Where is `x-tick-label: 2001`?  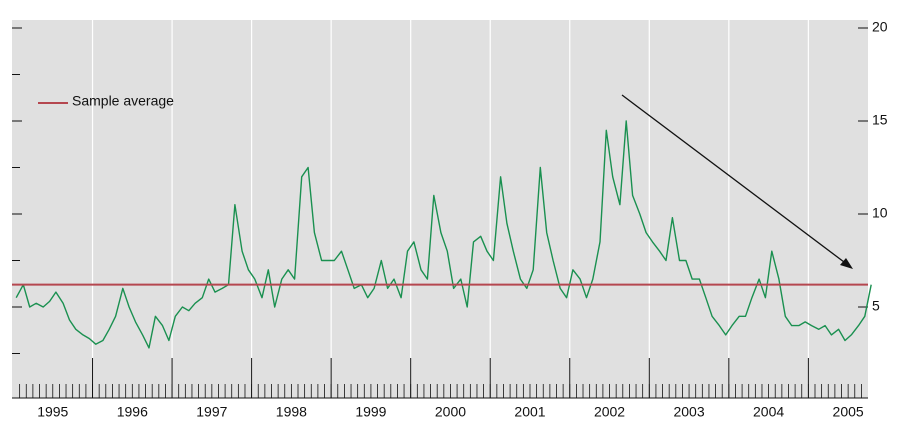
x-tick-label: 2001 is located at coordinates (529, 412).